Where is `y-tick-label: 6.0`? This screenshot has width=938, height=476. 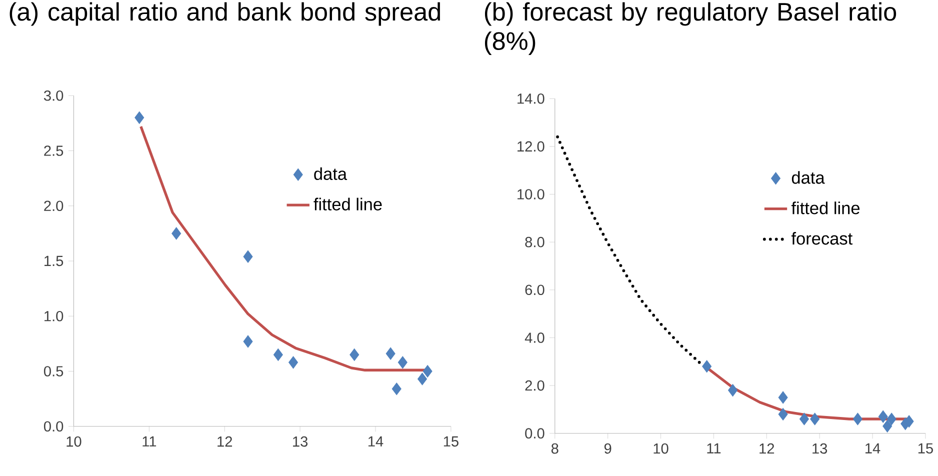
y-tick-label: 6.0 is located at coordinates (534, 289).